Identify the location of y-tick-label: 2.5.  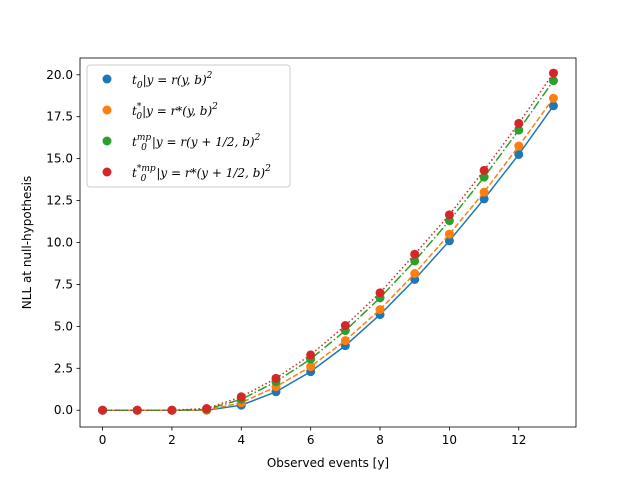
(63, 368).